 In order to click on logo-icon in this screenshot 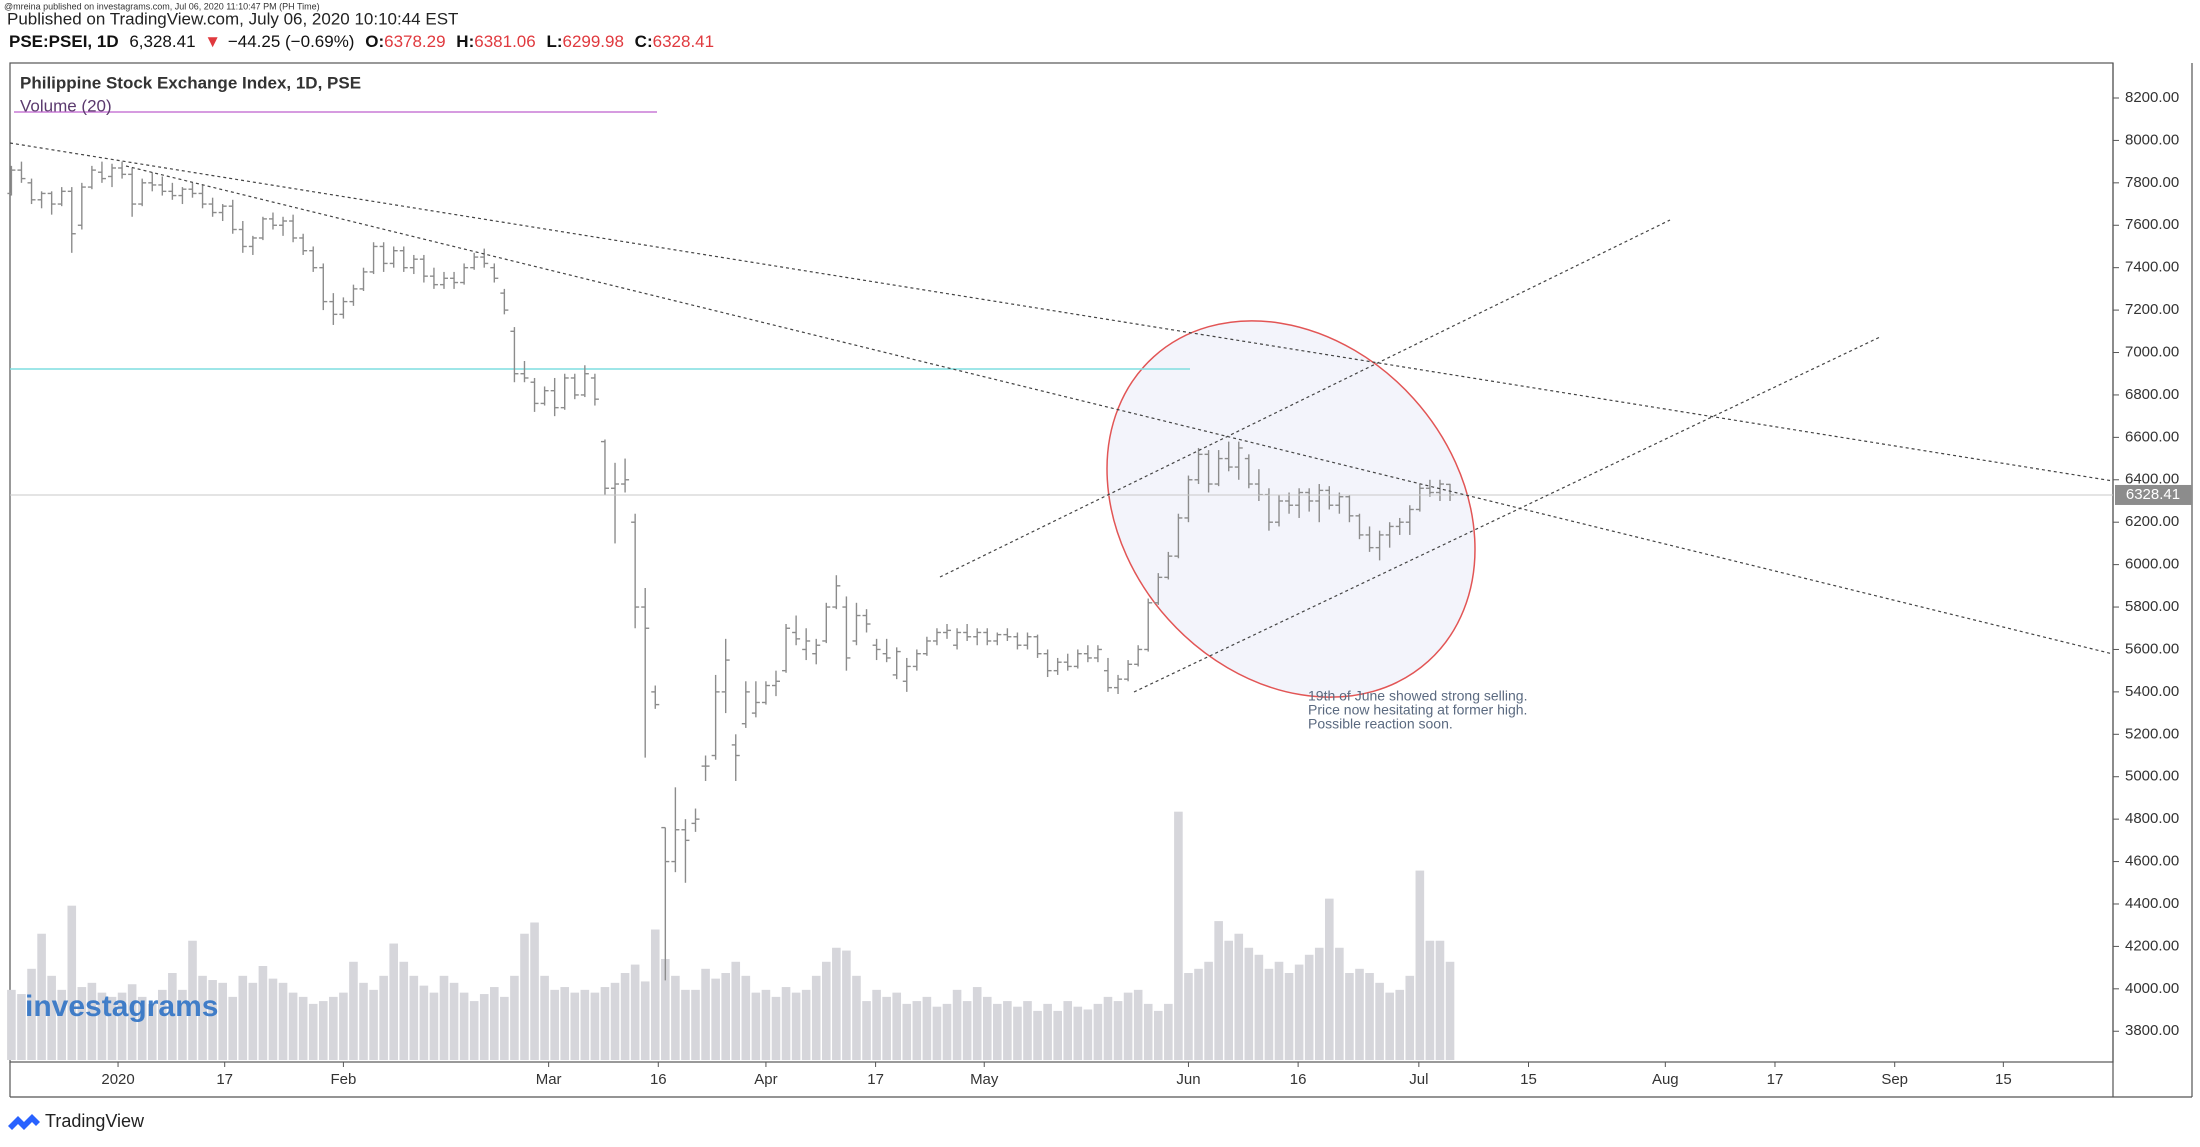, I will do `click(24, 1122)`.